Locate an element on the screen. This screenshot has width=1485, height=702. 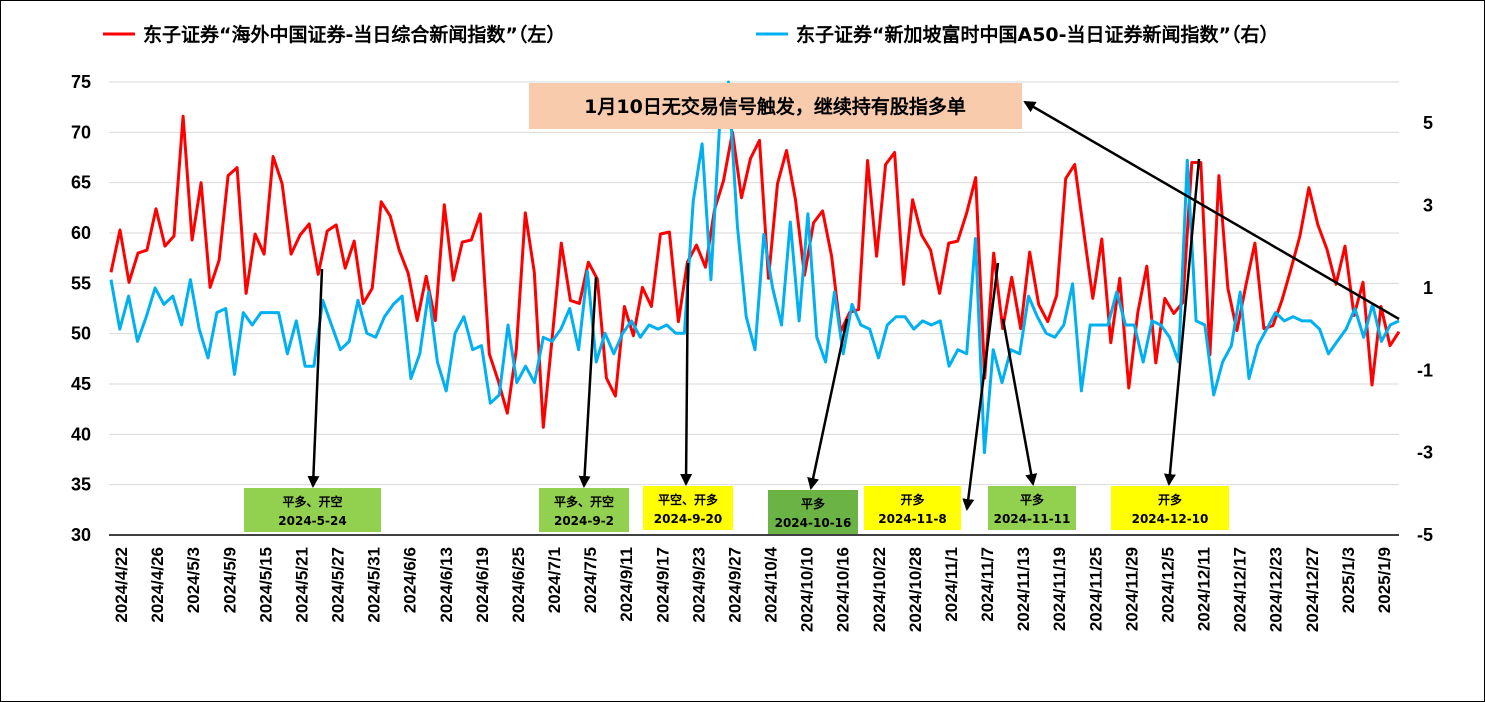
right-tick-label: -1 is located at coordinates (1425, 370).